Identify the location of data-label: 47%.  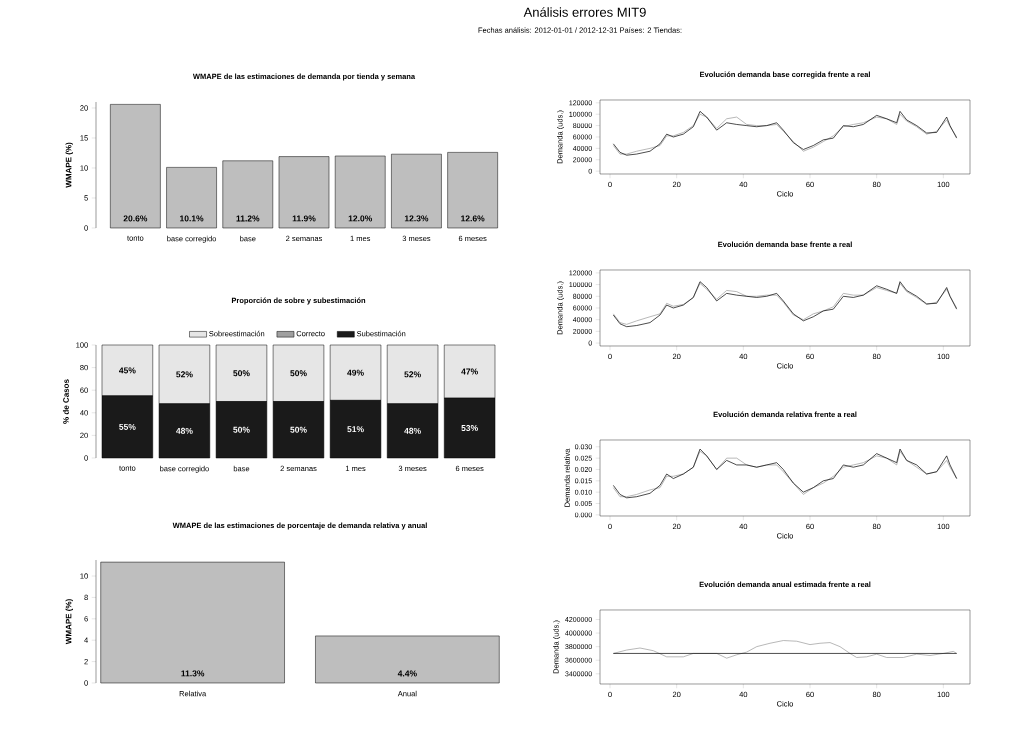
(469, 371).